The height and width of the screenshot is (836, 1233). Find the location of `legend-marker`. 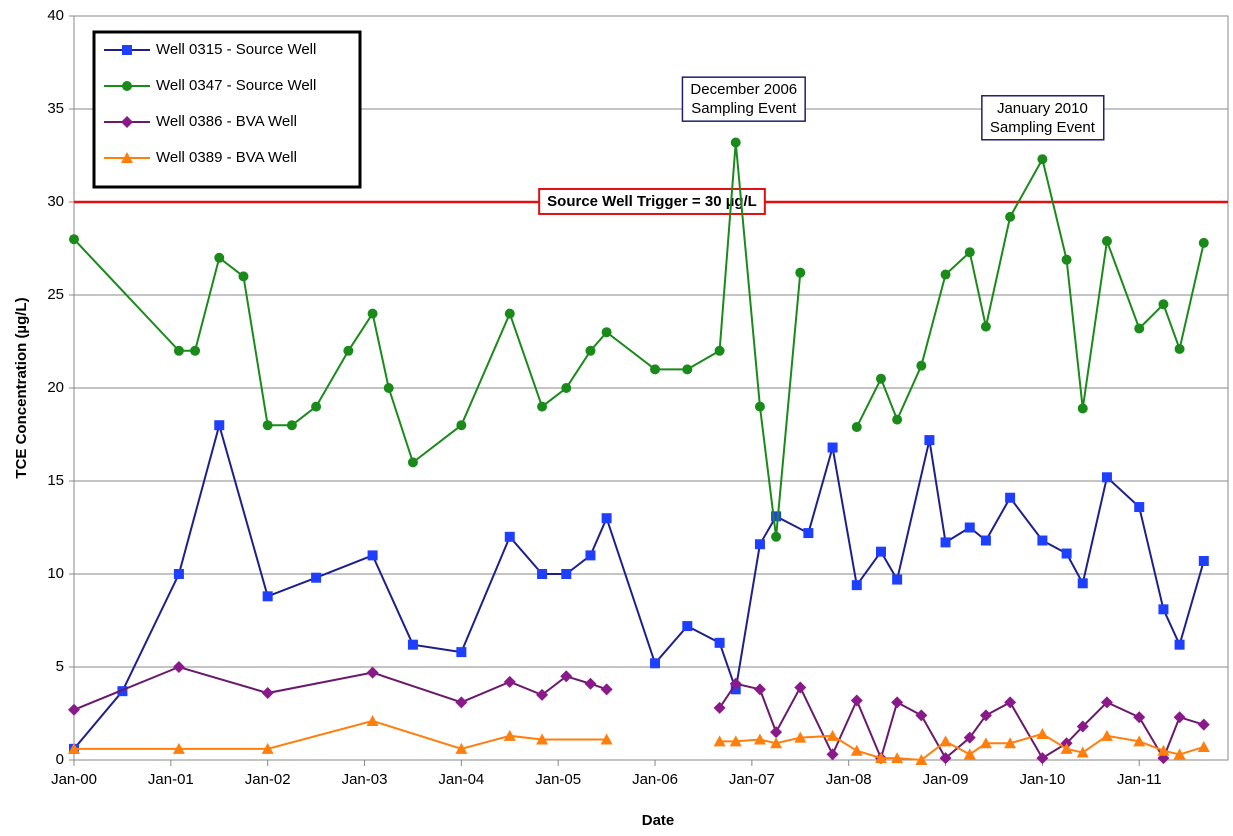

legend-marker is located at coordinates (127, 122).